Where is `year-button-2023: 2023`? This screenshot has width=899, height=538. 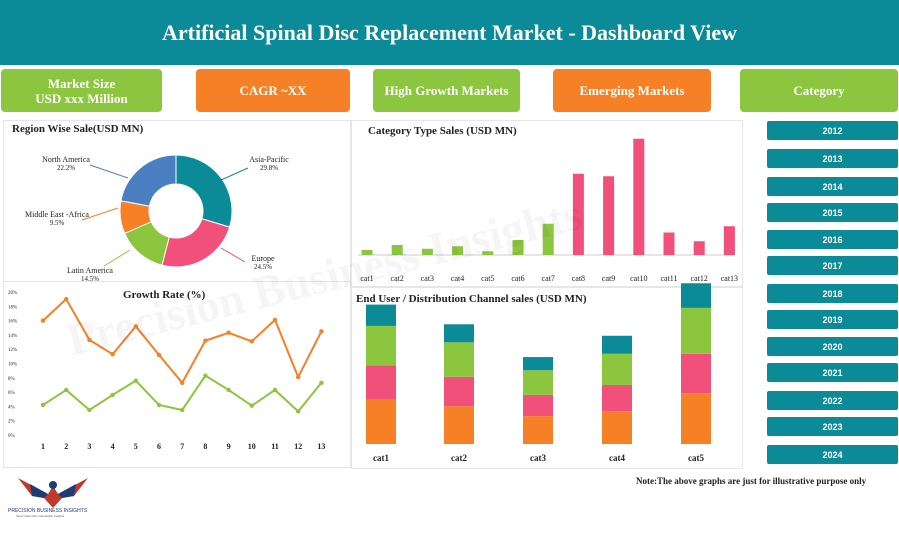 year-button-2023: 2023 is located at coordinates (832, 426).